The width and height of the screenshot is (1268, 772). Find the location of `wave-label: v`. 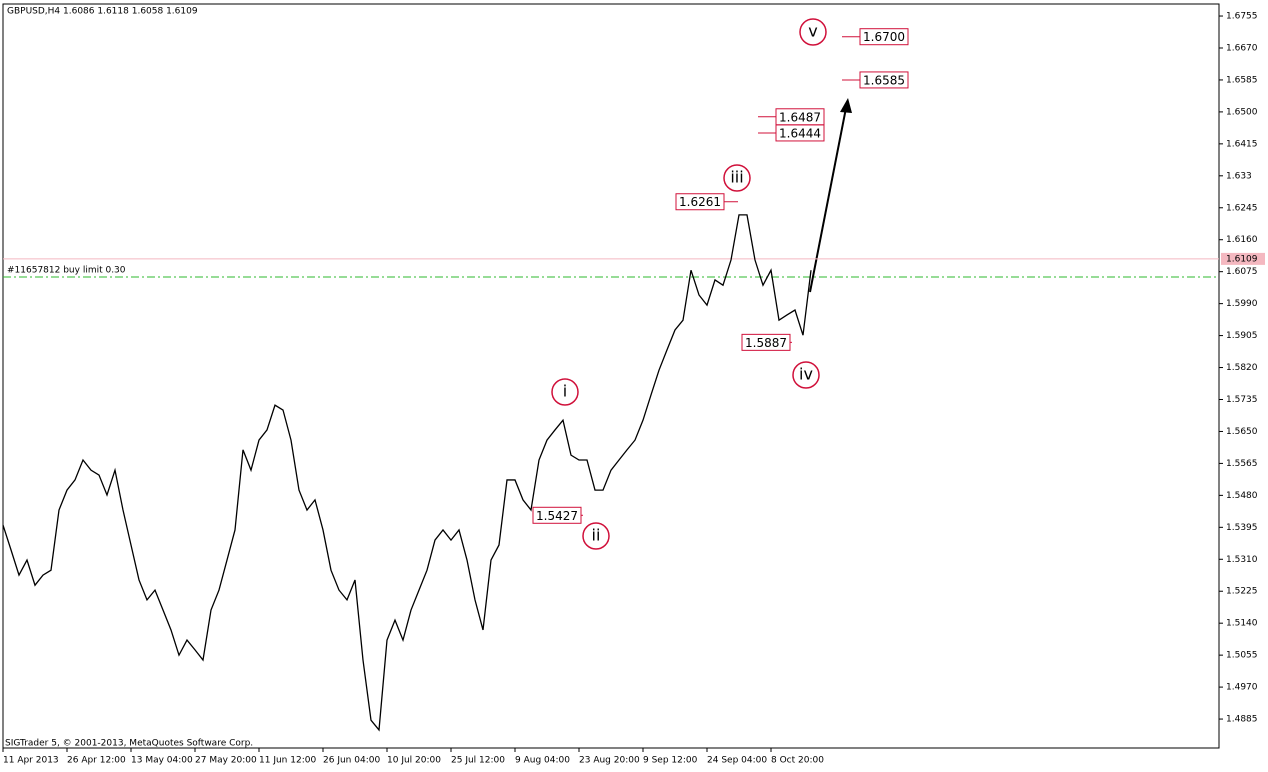

wave-label: v is located at coordinates (812, 31).